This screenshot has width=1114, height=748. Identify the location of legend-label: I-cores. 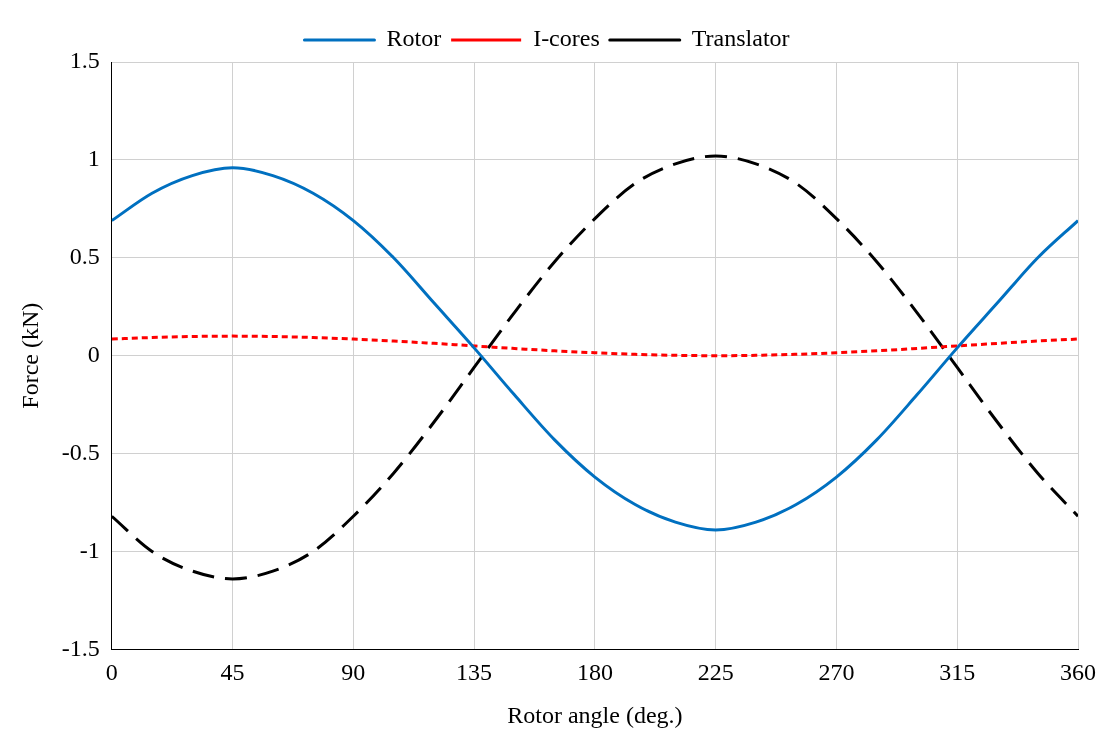
(566, 38).